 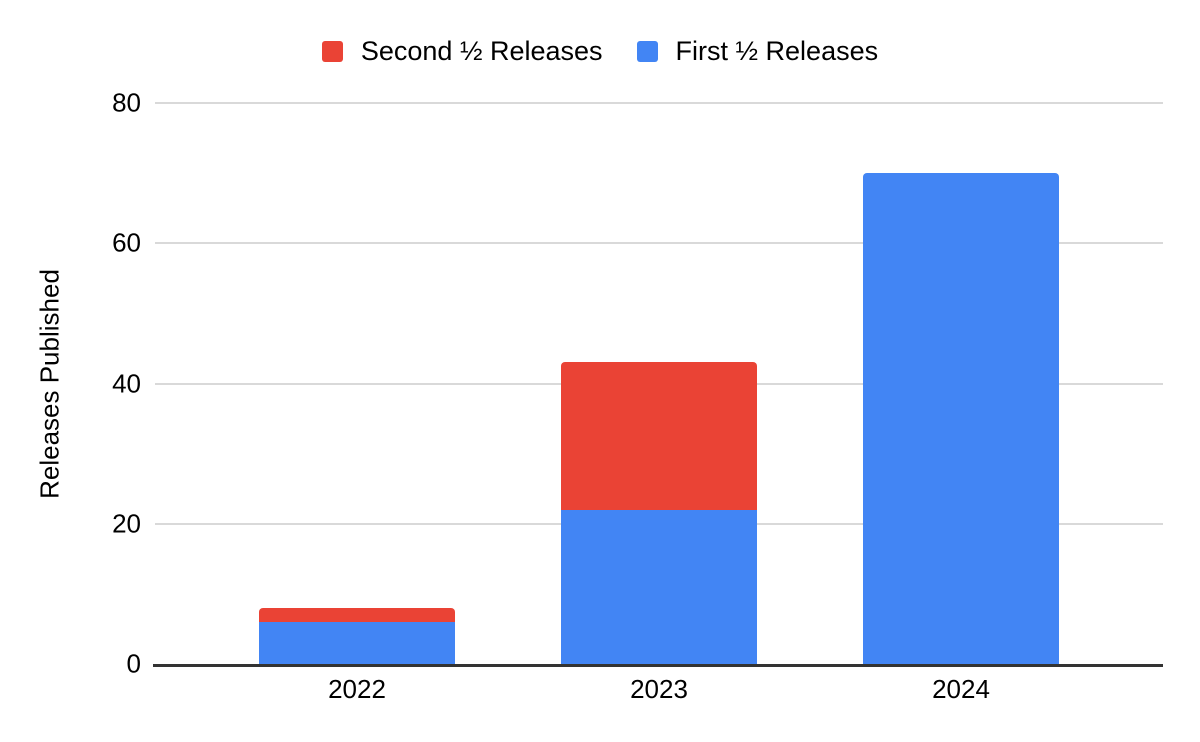 I want to click on y-tick-label-40: 40, so click(x=126, y=383).